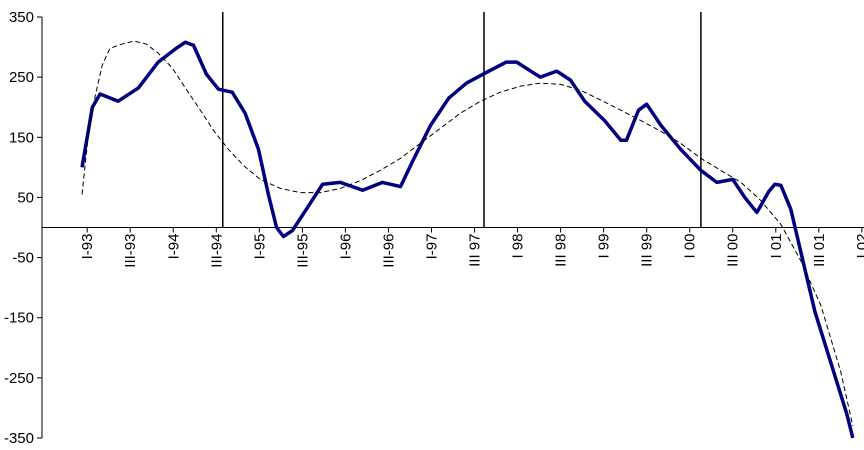 The width and height of the screenshot is (864, 450). What do you see at coordinates (21, 137) in the screenshot?
I see `y-tick-label: 150` at bounding box center [21, 137].